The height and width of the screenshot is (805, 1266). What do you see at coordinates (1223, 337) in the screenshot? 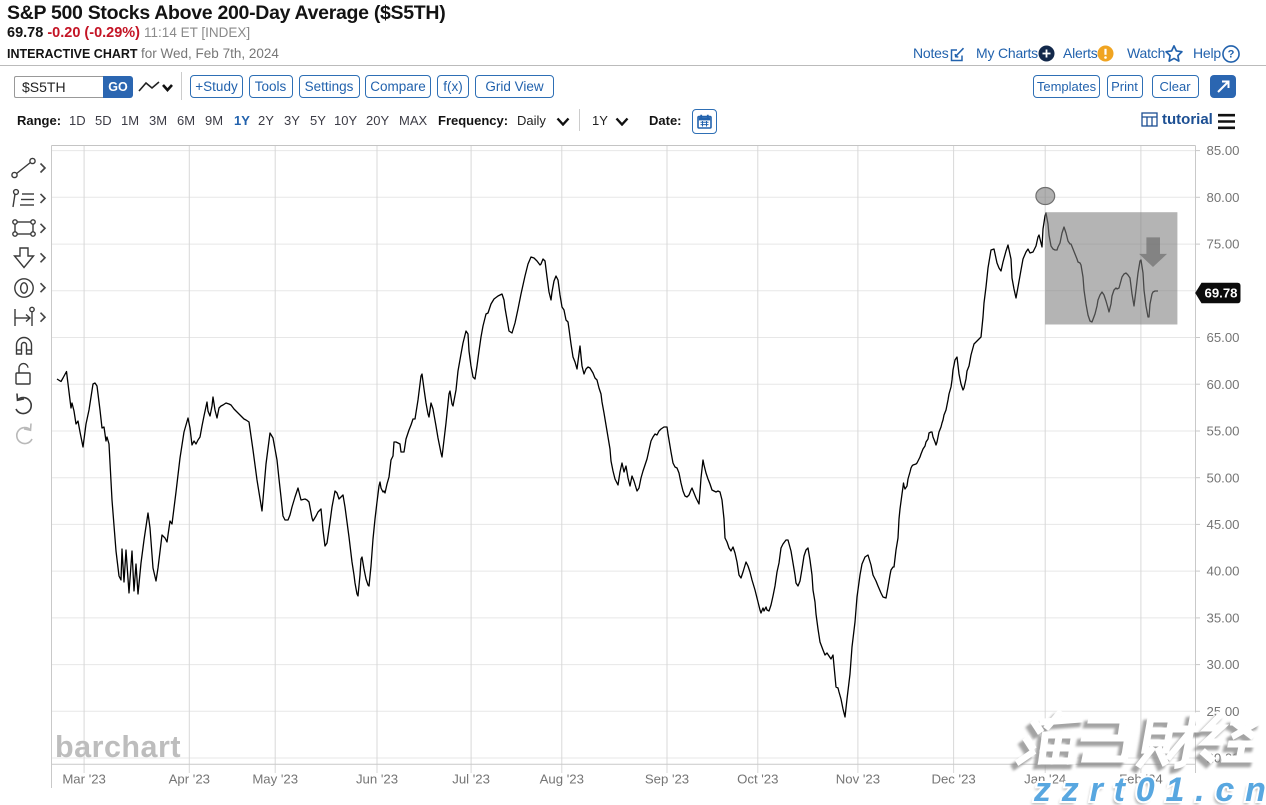
I see `svg-text: 65.00` at bounding box center [1223, 337].